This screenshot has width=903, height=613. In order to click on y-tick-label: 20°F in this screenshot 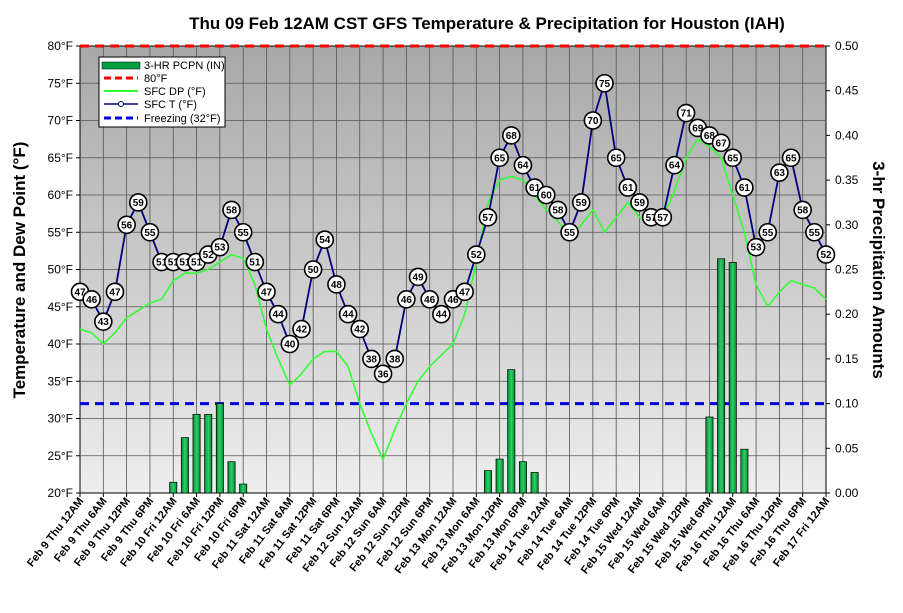, I will do `click(60, 493)`.